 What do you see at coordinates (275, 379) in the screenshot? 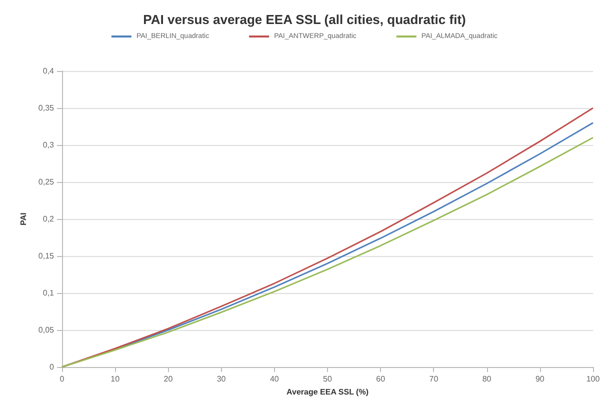
I see `x-tick-label: 40` at bounding box center [275, 379].